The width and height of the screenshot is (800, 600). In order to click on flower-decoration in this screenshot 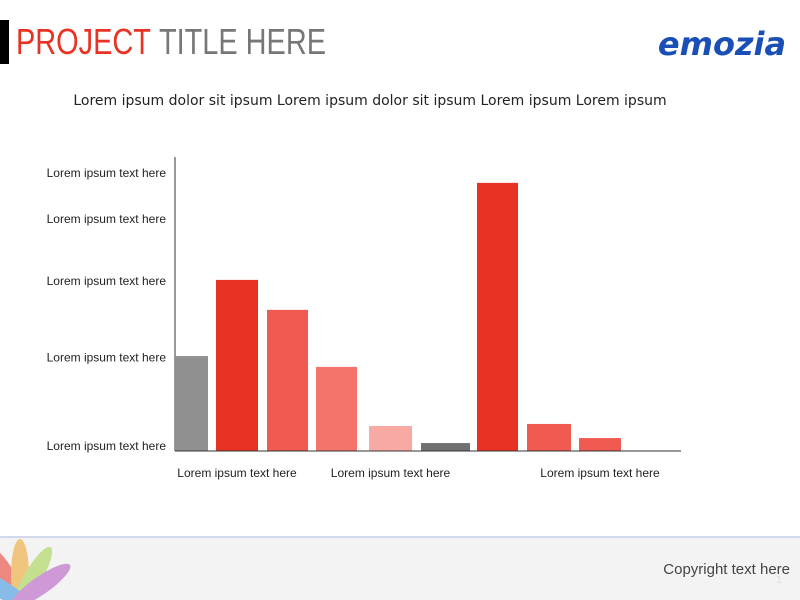, I will do `click(35, 569)`.